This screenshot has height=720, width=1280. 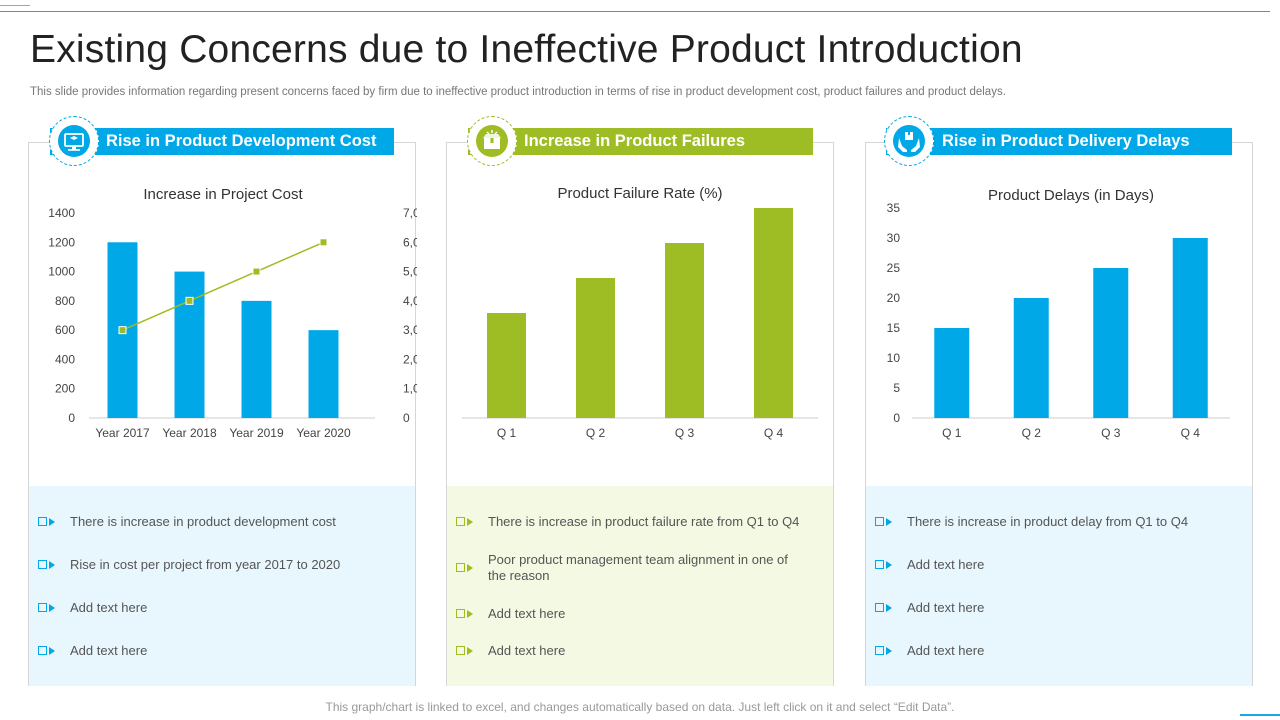 What do you see at coordinates (909, 141) in the screenshot?
I see `hands-box-icon` at bounding box center [909, 141].